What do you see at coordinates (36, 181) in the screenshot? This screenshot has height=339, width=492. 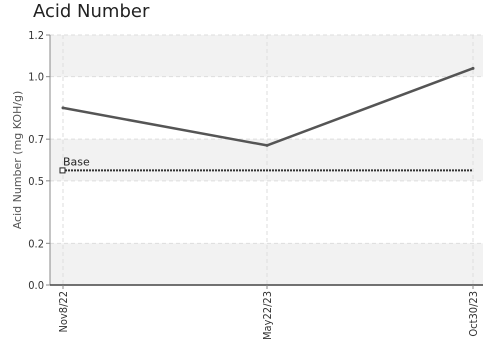 I see `y-tick-label: 0.5` at bounding box center [36, 181].